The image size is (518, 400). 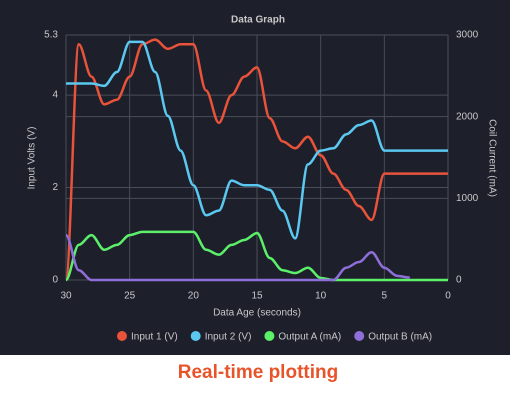 What do you see at coordinates (154, 337) in the screenshot?
I see `legend-label: Input 1 (V)` at bounding box center [154, 337].